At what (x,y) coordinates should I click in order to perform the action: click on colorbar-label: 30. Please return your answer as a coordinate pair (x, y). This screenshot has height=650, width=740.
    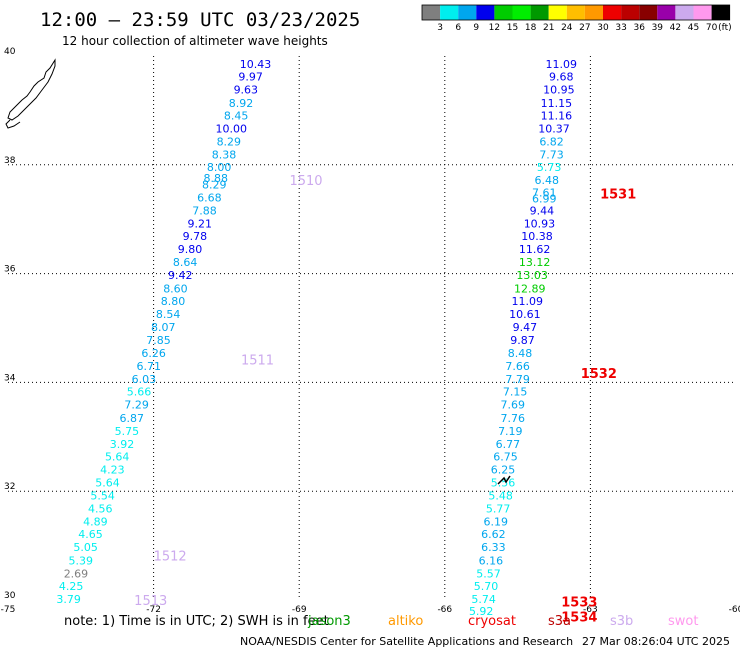
    Looking at the image, I should click on (603, 28).